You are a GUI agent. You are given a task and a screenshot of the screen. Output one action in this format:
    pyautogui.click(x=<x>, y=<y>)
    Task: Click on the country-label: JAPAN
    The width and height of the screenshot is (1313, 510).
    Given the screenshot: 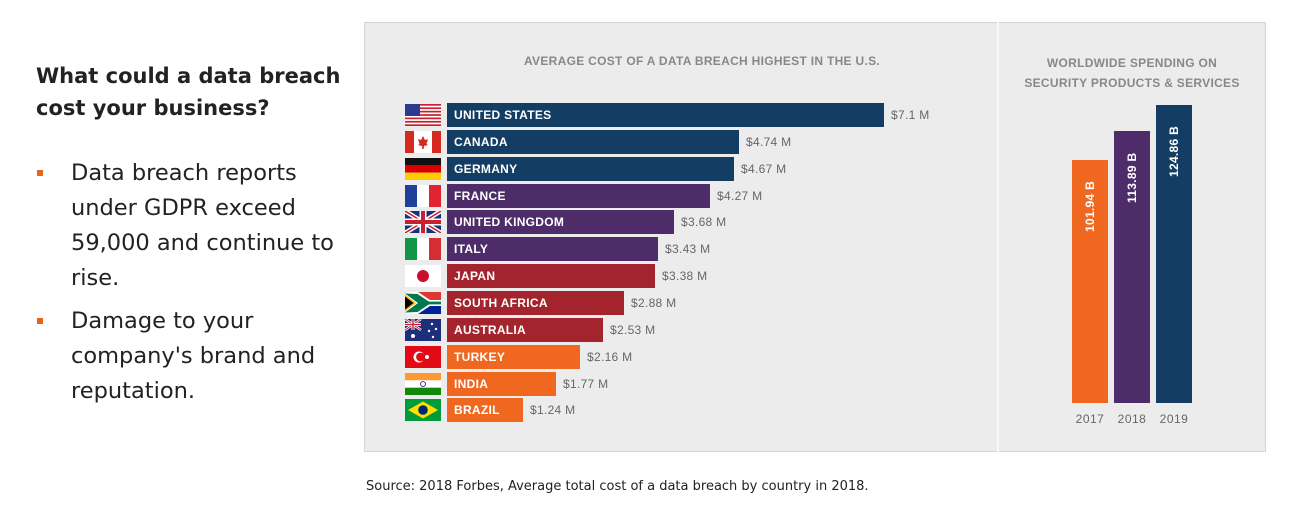 What is the action you would take?
    pyautogui.click(x=475, y=276)
    